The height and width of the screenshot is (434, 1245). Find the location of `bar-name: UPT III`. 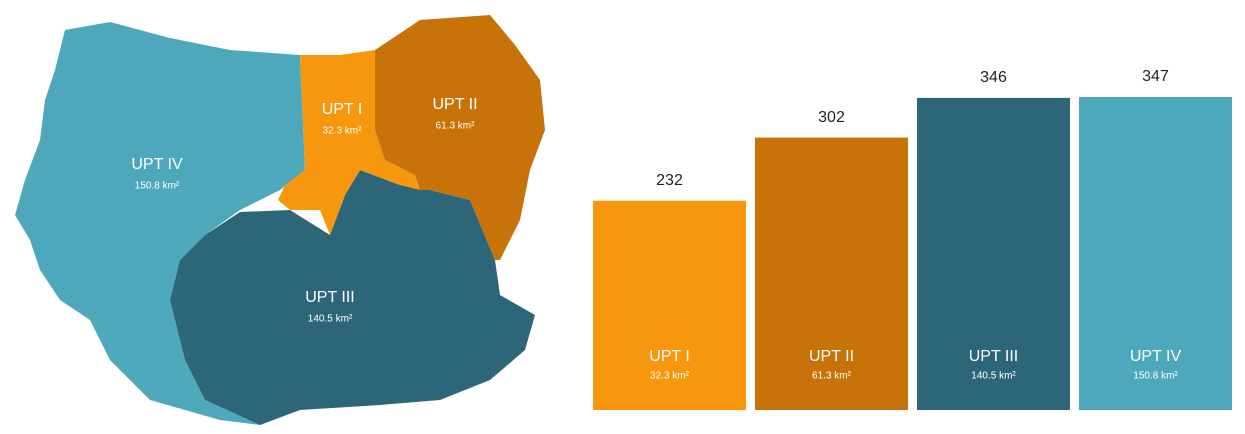

bar-name: UPT III is located at coordinates (994, 356).